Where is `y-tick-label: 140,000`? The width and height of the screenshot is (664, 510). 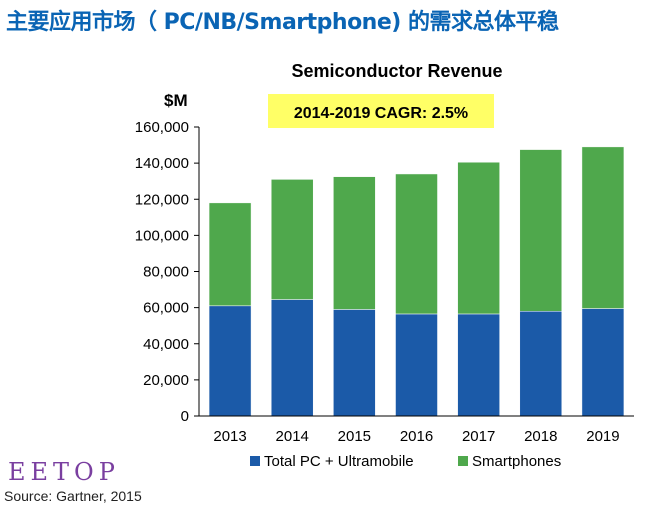 y-tick-label: 140,000 is located at coordinates (162, 163).